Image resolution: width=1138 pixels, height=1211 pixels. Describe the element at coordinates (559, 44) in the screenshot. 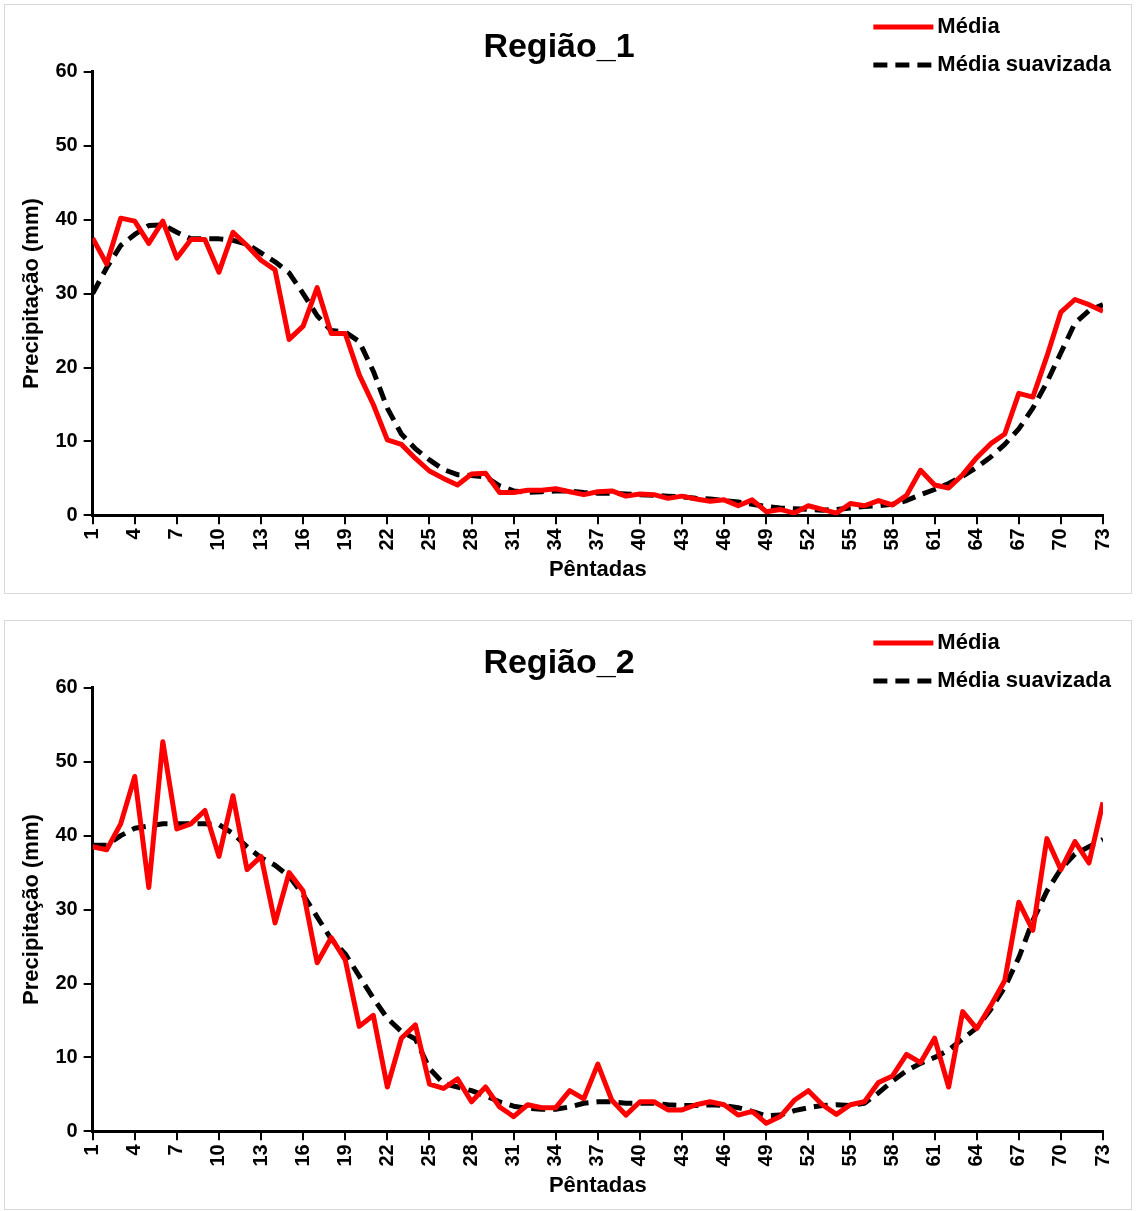

I see `chart-title: Região_1` at that location.